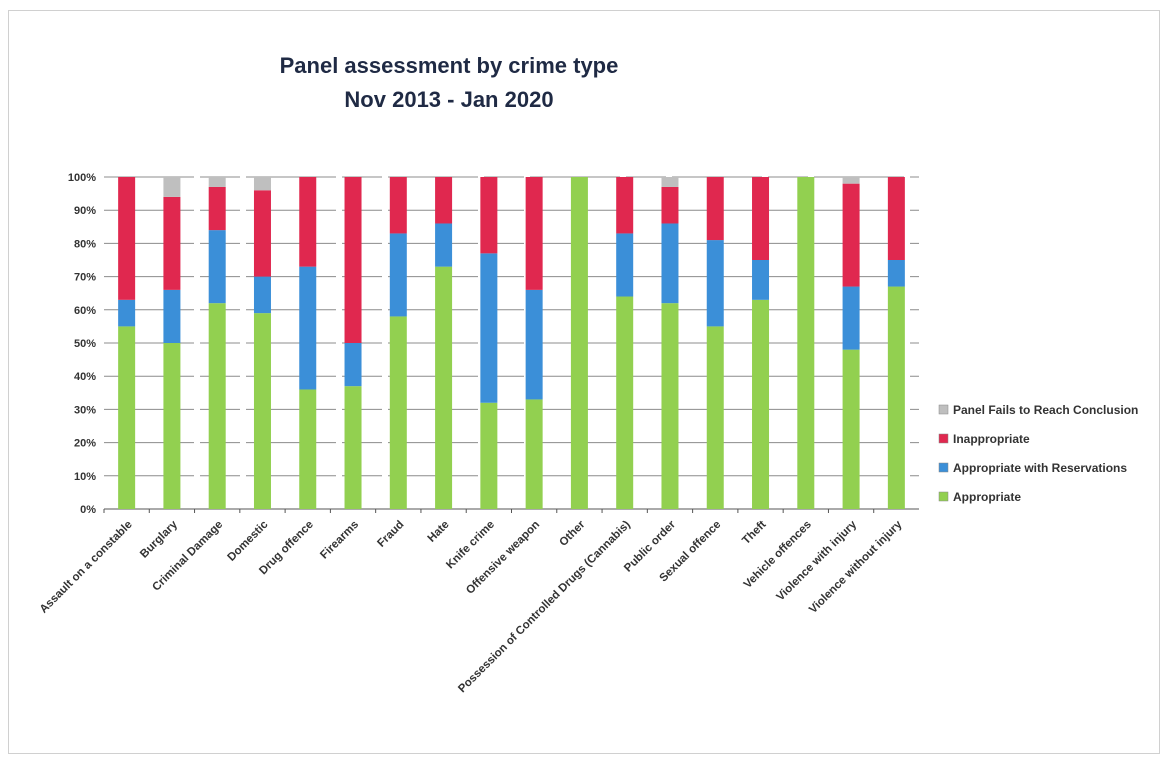 This screenshot has width=1170, height=761. I want to click on legend-label: Panel Fails to Reach Conclusion, so click(1045, 410).